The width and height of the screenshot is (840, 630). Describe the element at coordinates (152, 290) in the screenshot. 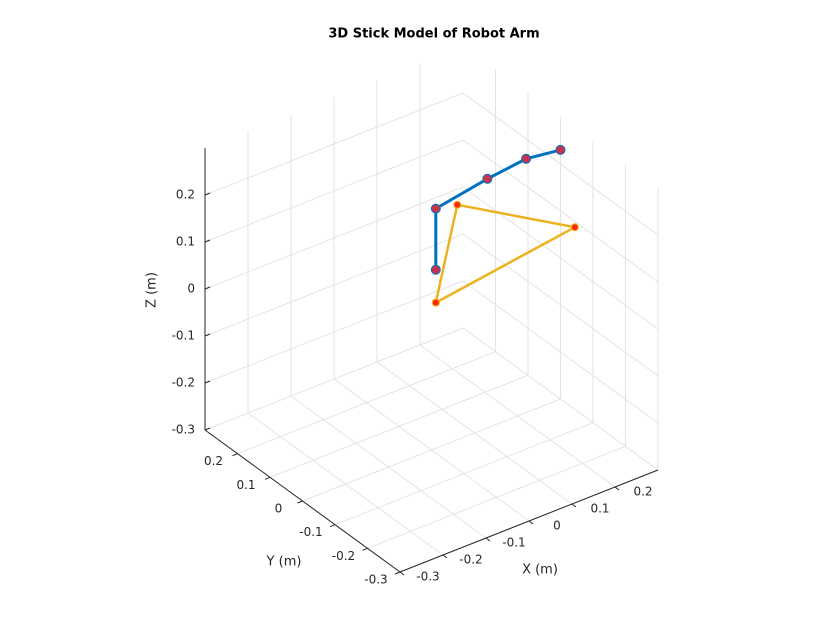

I see `z-axis-title: Z (m)` at that location.